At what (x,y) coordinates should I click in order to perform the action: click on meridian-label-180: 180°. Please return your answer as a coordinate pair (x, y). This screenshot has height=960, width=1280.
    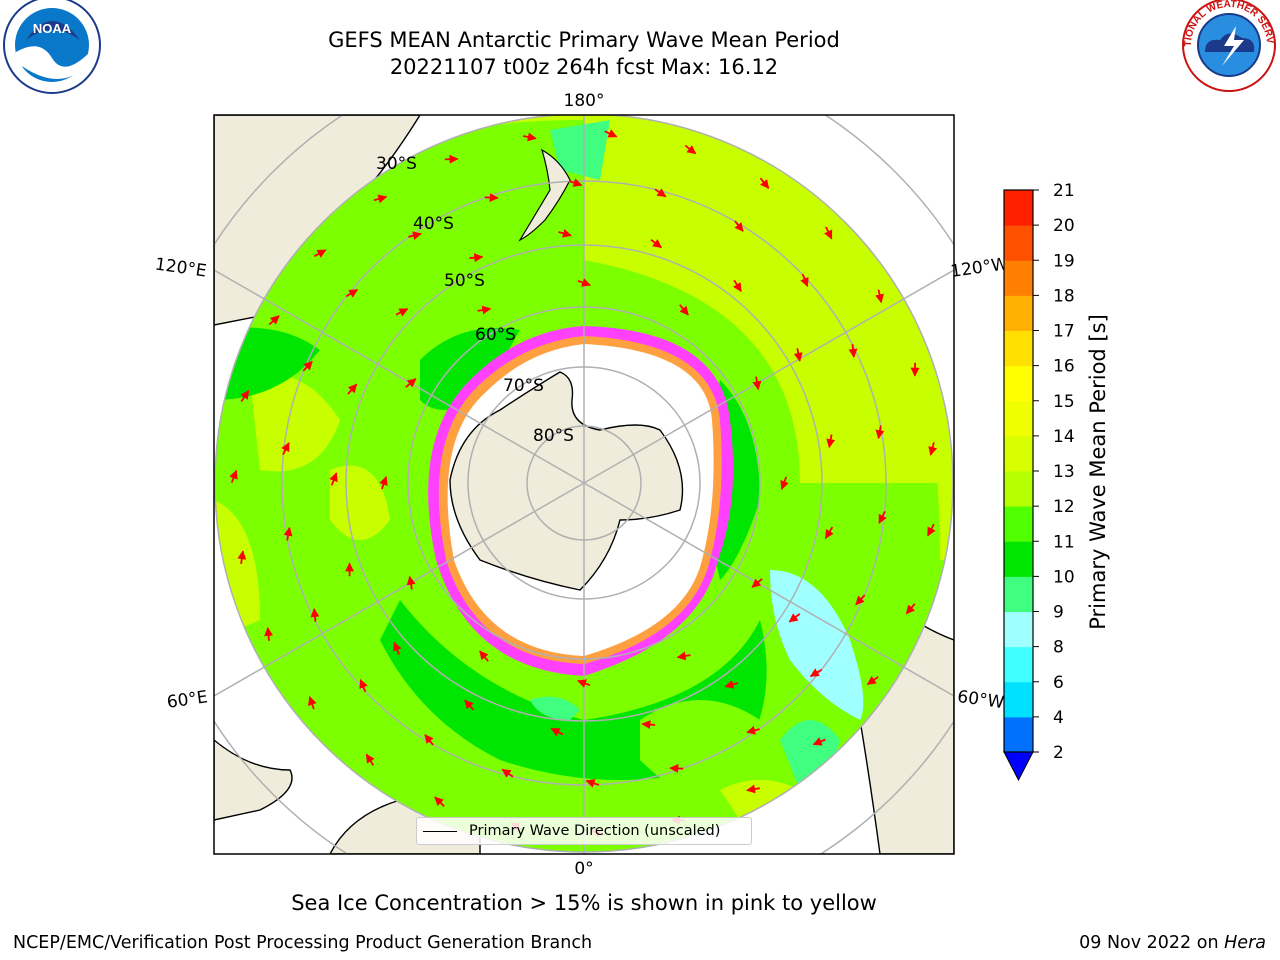
    Looking at the image, I should click on (584, 101).